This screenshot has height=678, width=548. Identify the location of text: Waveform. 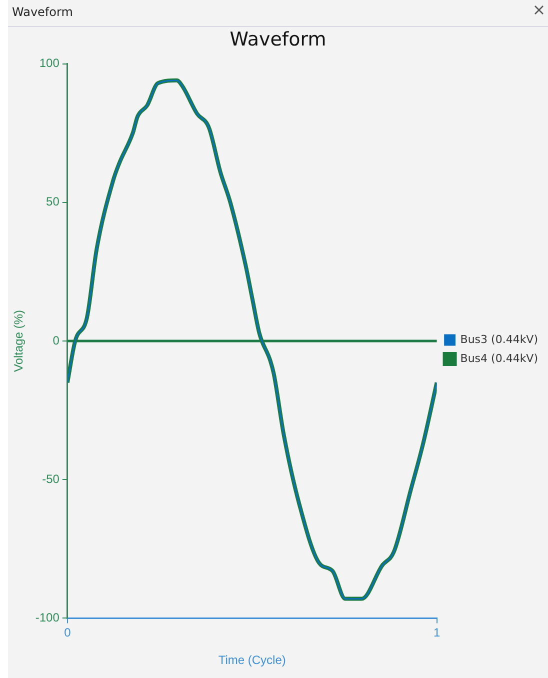
(42, 12).